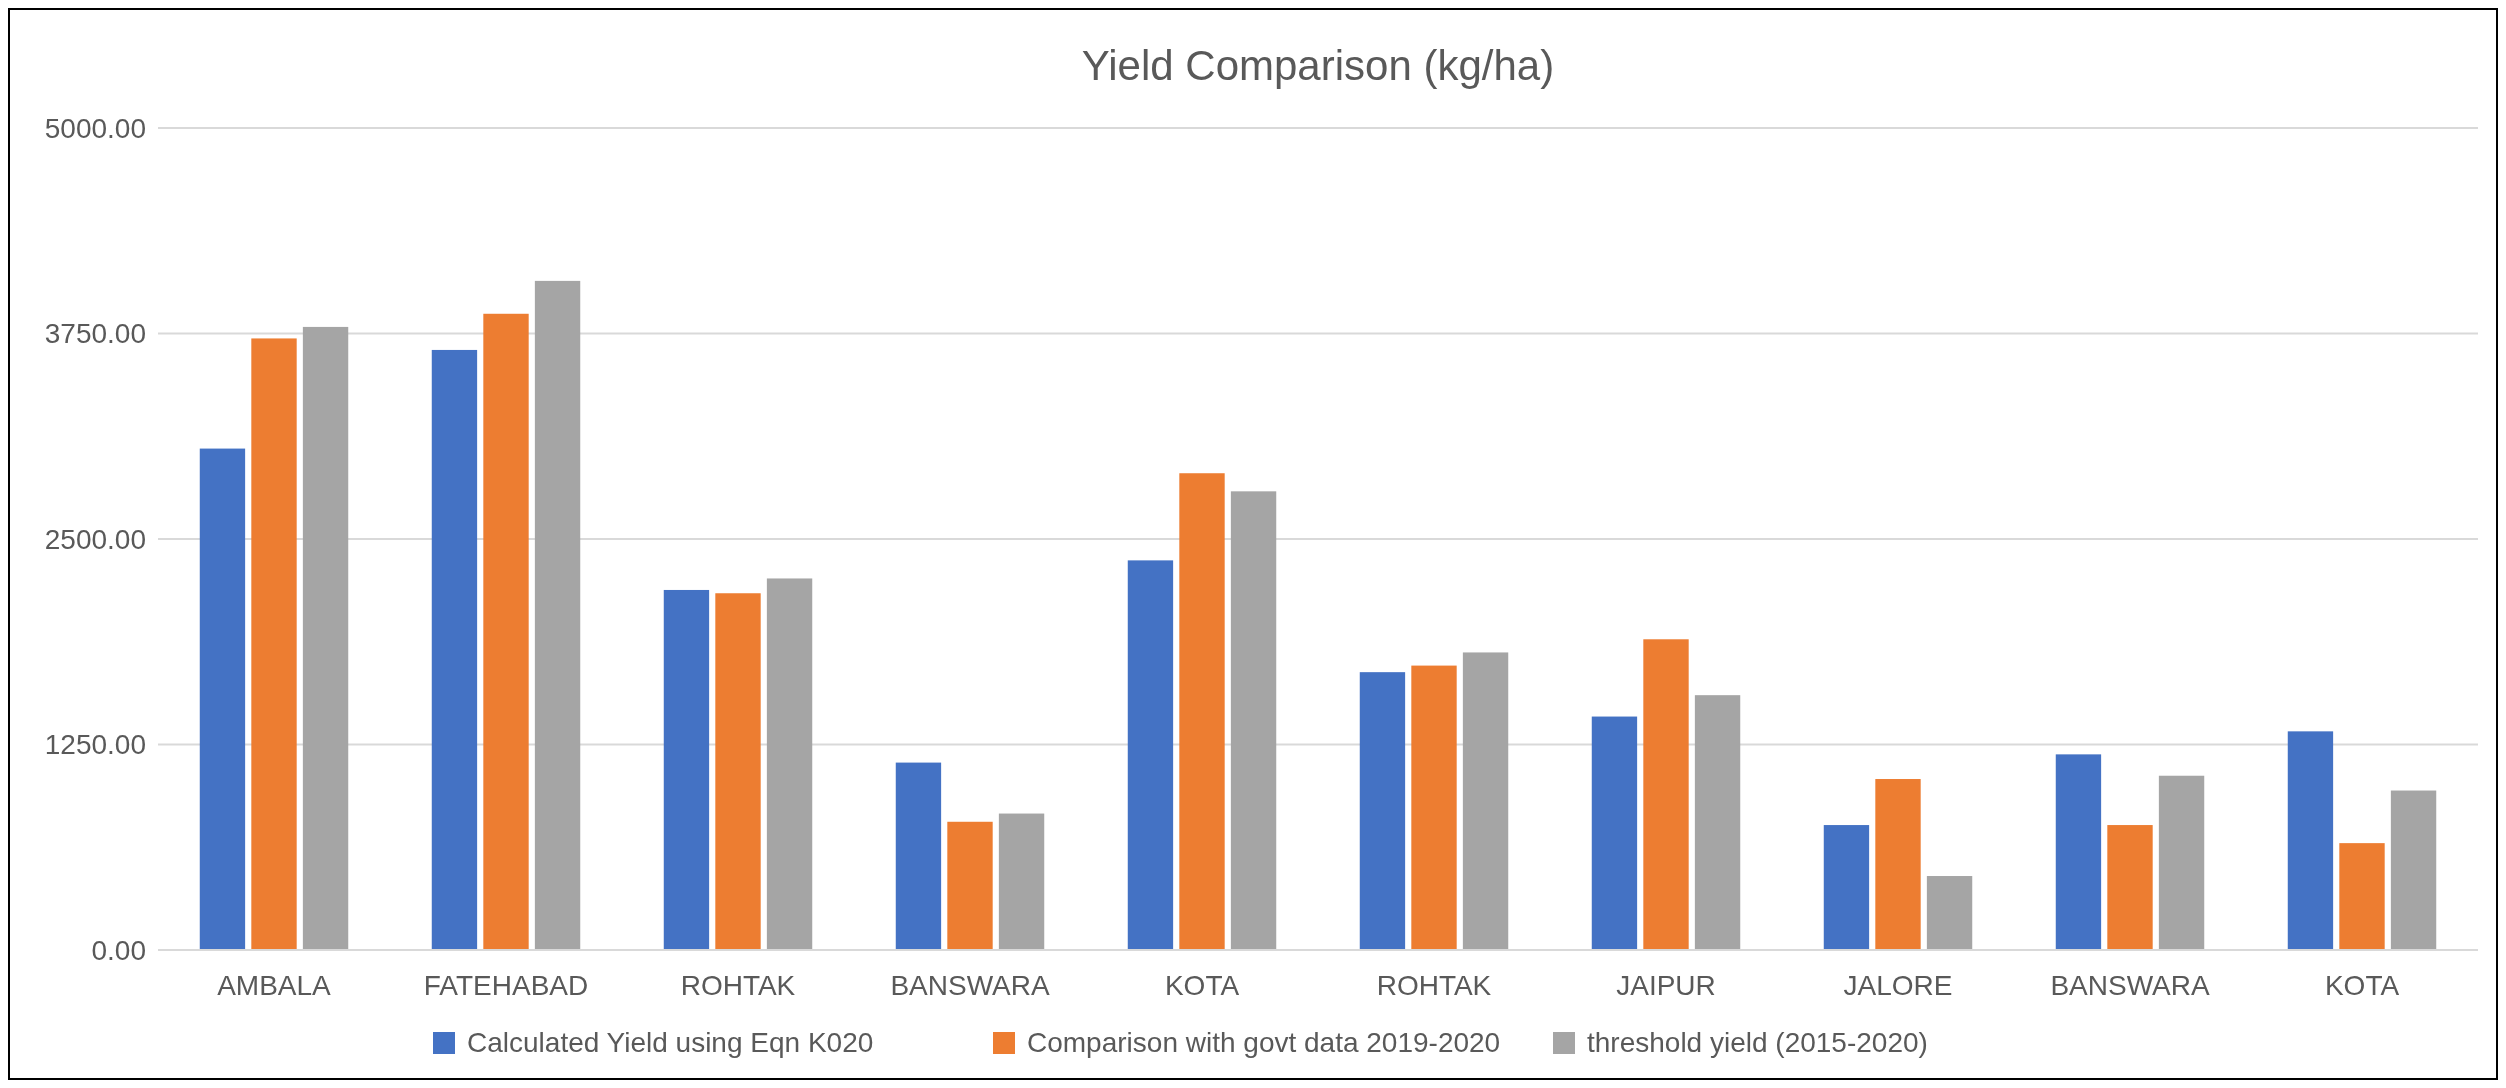 The height and width of the screenshot is (1088, 2506). I want to click on chart-title: Yield Comparison (kg/ha), so click(1318, 65).